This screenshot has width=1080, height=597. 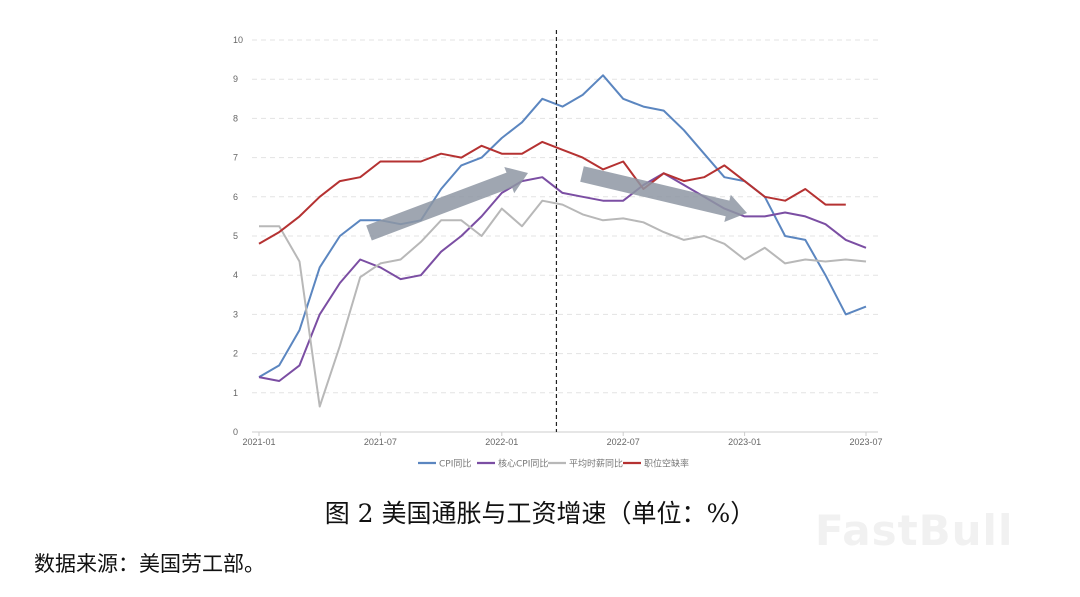 I want to click on legend-label: CPI同比, so click(x=455, y=464).